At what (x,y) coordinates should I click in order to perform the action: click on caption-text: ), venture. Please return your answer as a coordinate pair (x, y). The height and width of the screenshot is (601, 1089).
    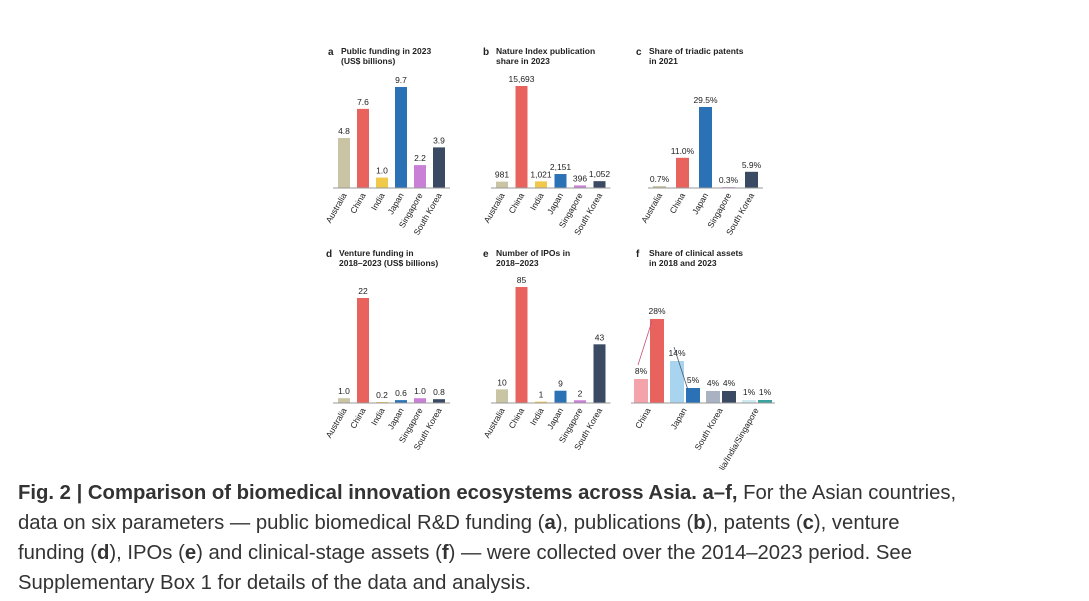
    Looking at the image, I should click on (856, 523).